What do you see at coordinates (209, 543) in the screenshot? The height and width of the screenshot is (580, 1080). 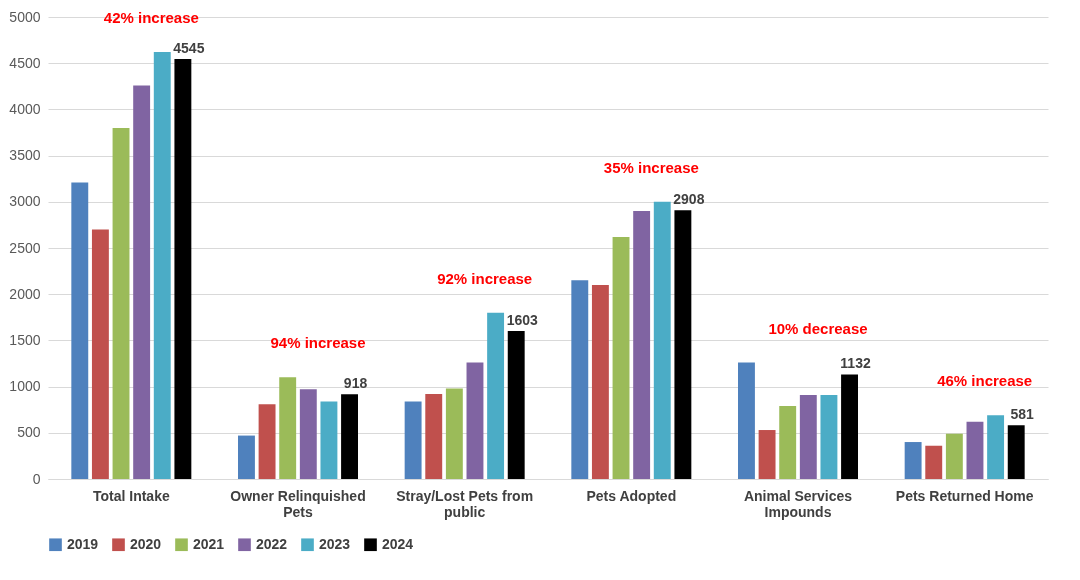 I see `legend-label: 2021` at bounding box center [209, 543].